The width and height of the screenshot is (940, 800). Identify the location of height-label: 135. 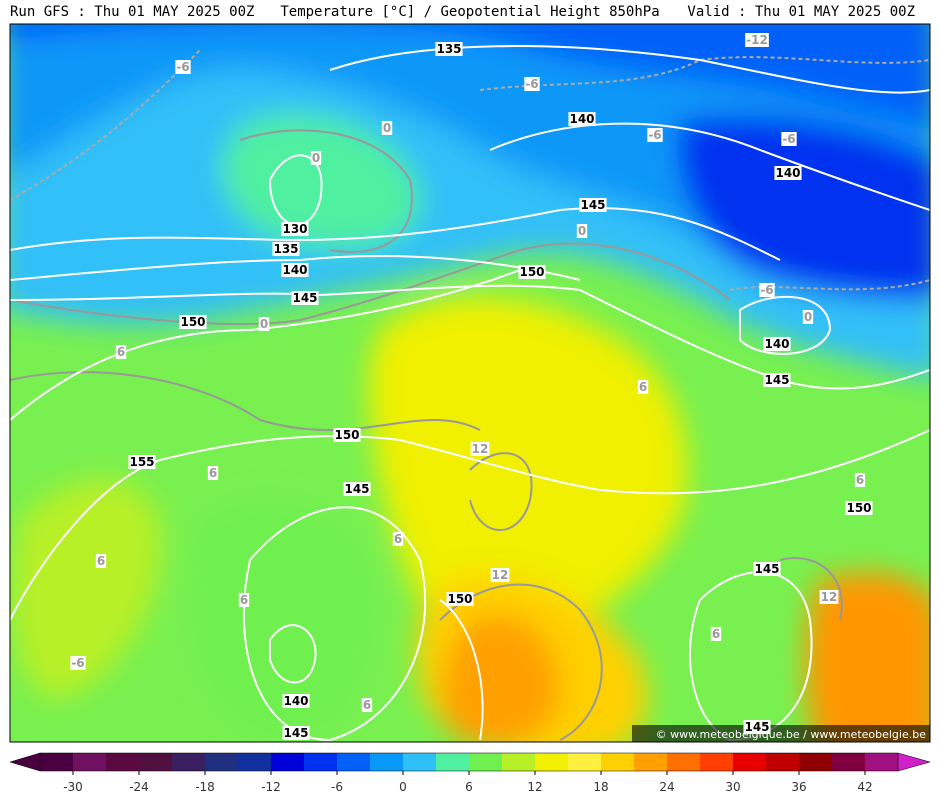
(448, 49).